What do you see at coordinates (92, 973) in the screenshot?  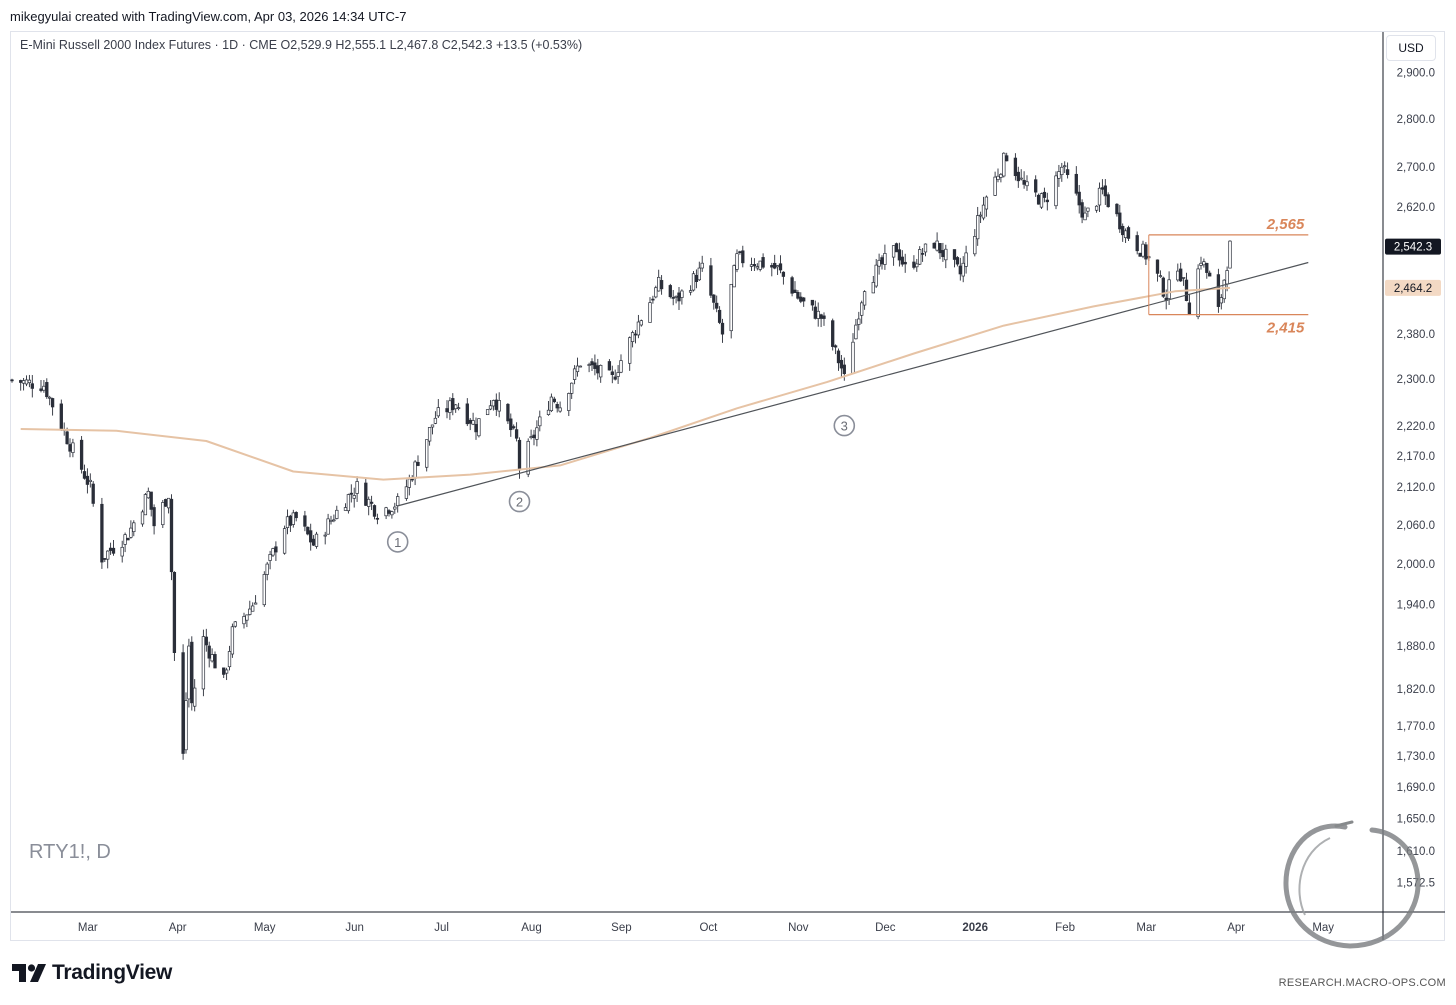 I see `tradingview-logo: TradingView` at bounding box center [92, 973].